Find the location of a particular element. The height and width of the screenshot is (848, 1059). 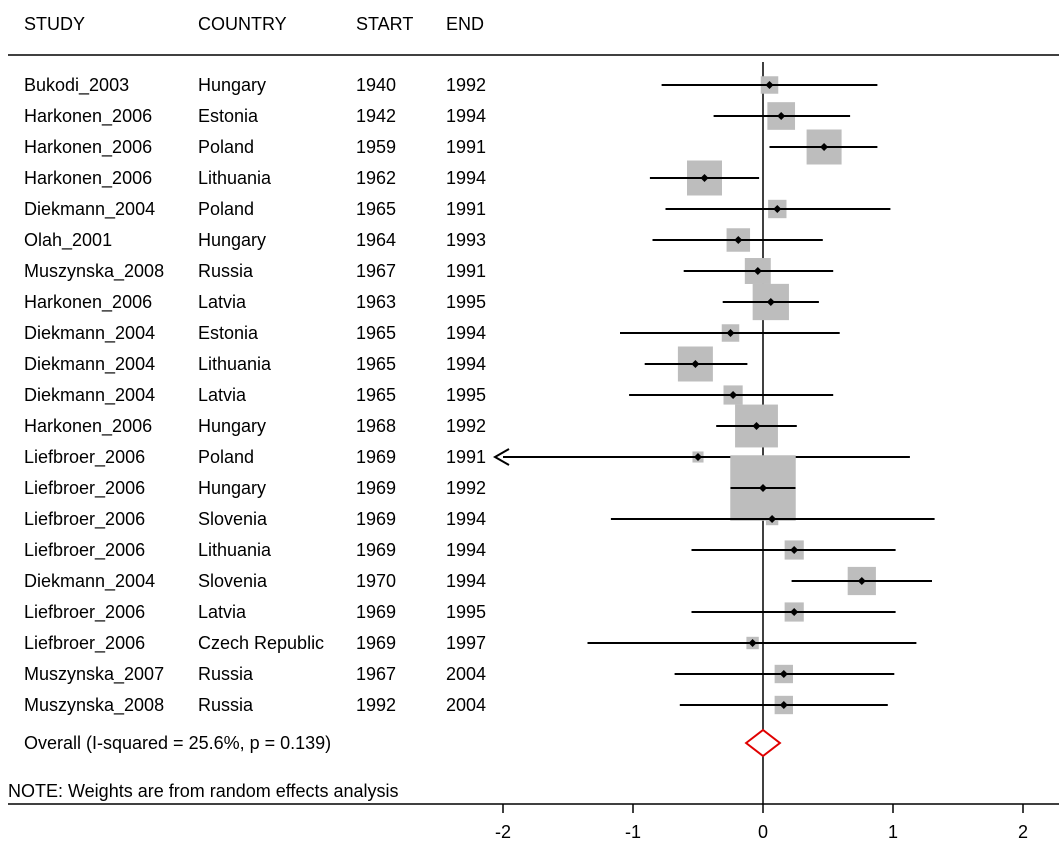

start-year: 1968 is located at coordinates (376, 426).